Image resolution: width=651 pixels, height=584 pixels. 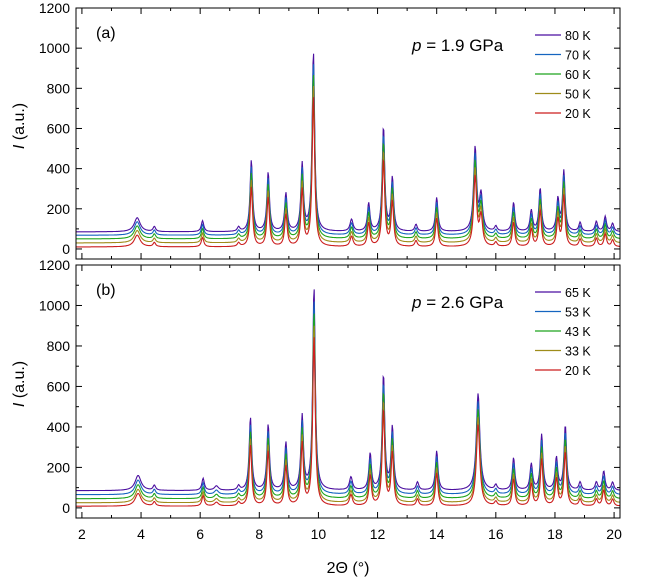 I want to click on legend-label: 50 K, so click(x=578, y=95).